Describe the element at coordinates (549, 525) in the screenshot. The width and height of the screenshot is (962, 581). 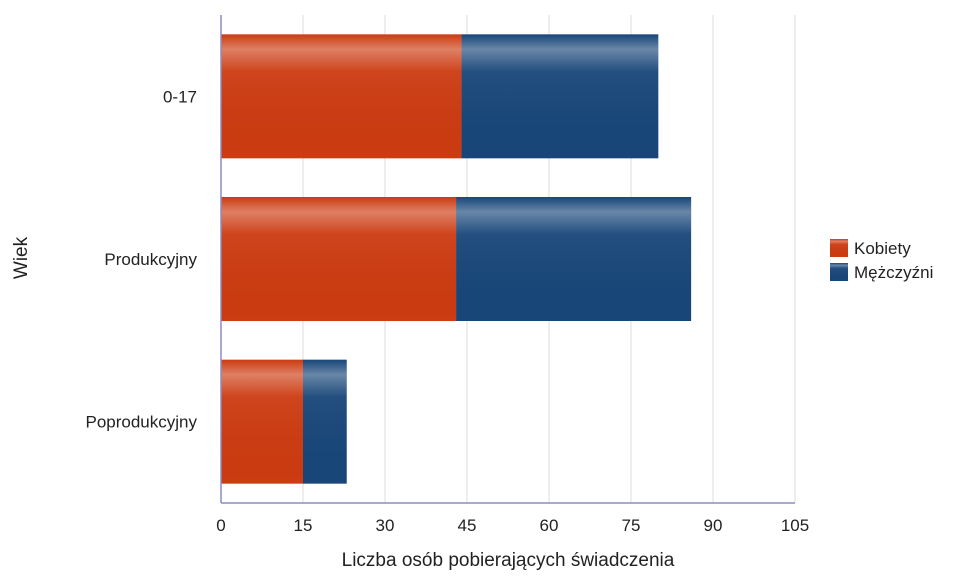
I see `x-tick-label: 60` at that location.